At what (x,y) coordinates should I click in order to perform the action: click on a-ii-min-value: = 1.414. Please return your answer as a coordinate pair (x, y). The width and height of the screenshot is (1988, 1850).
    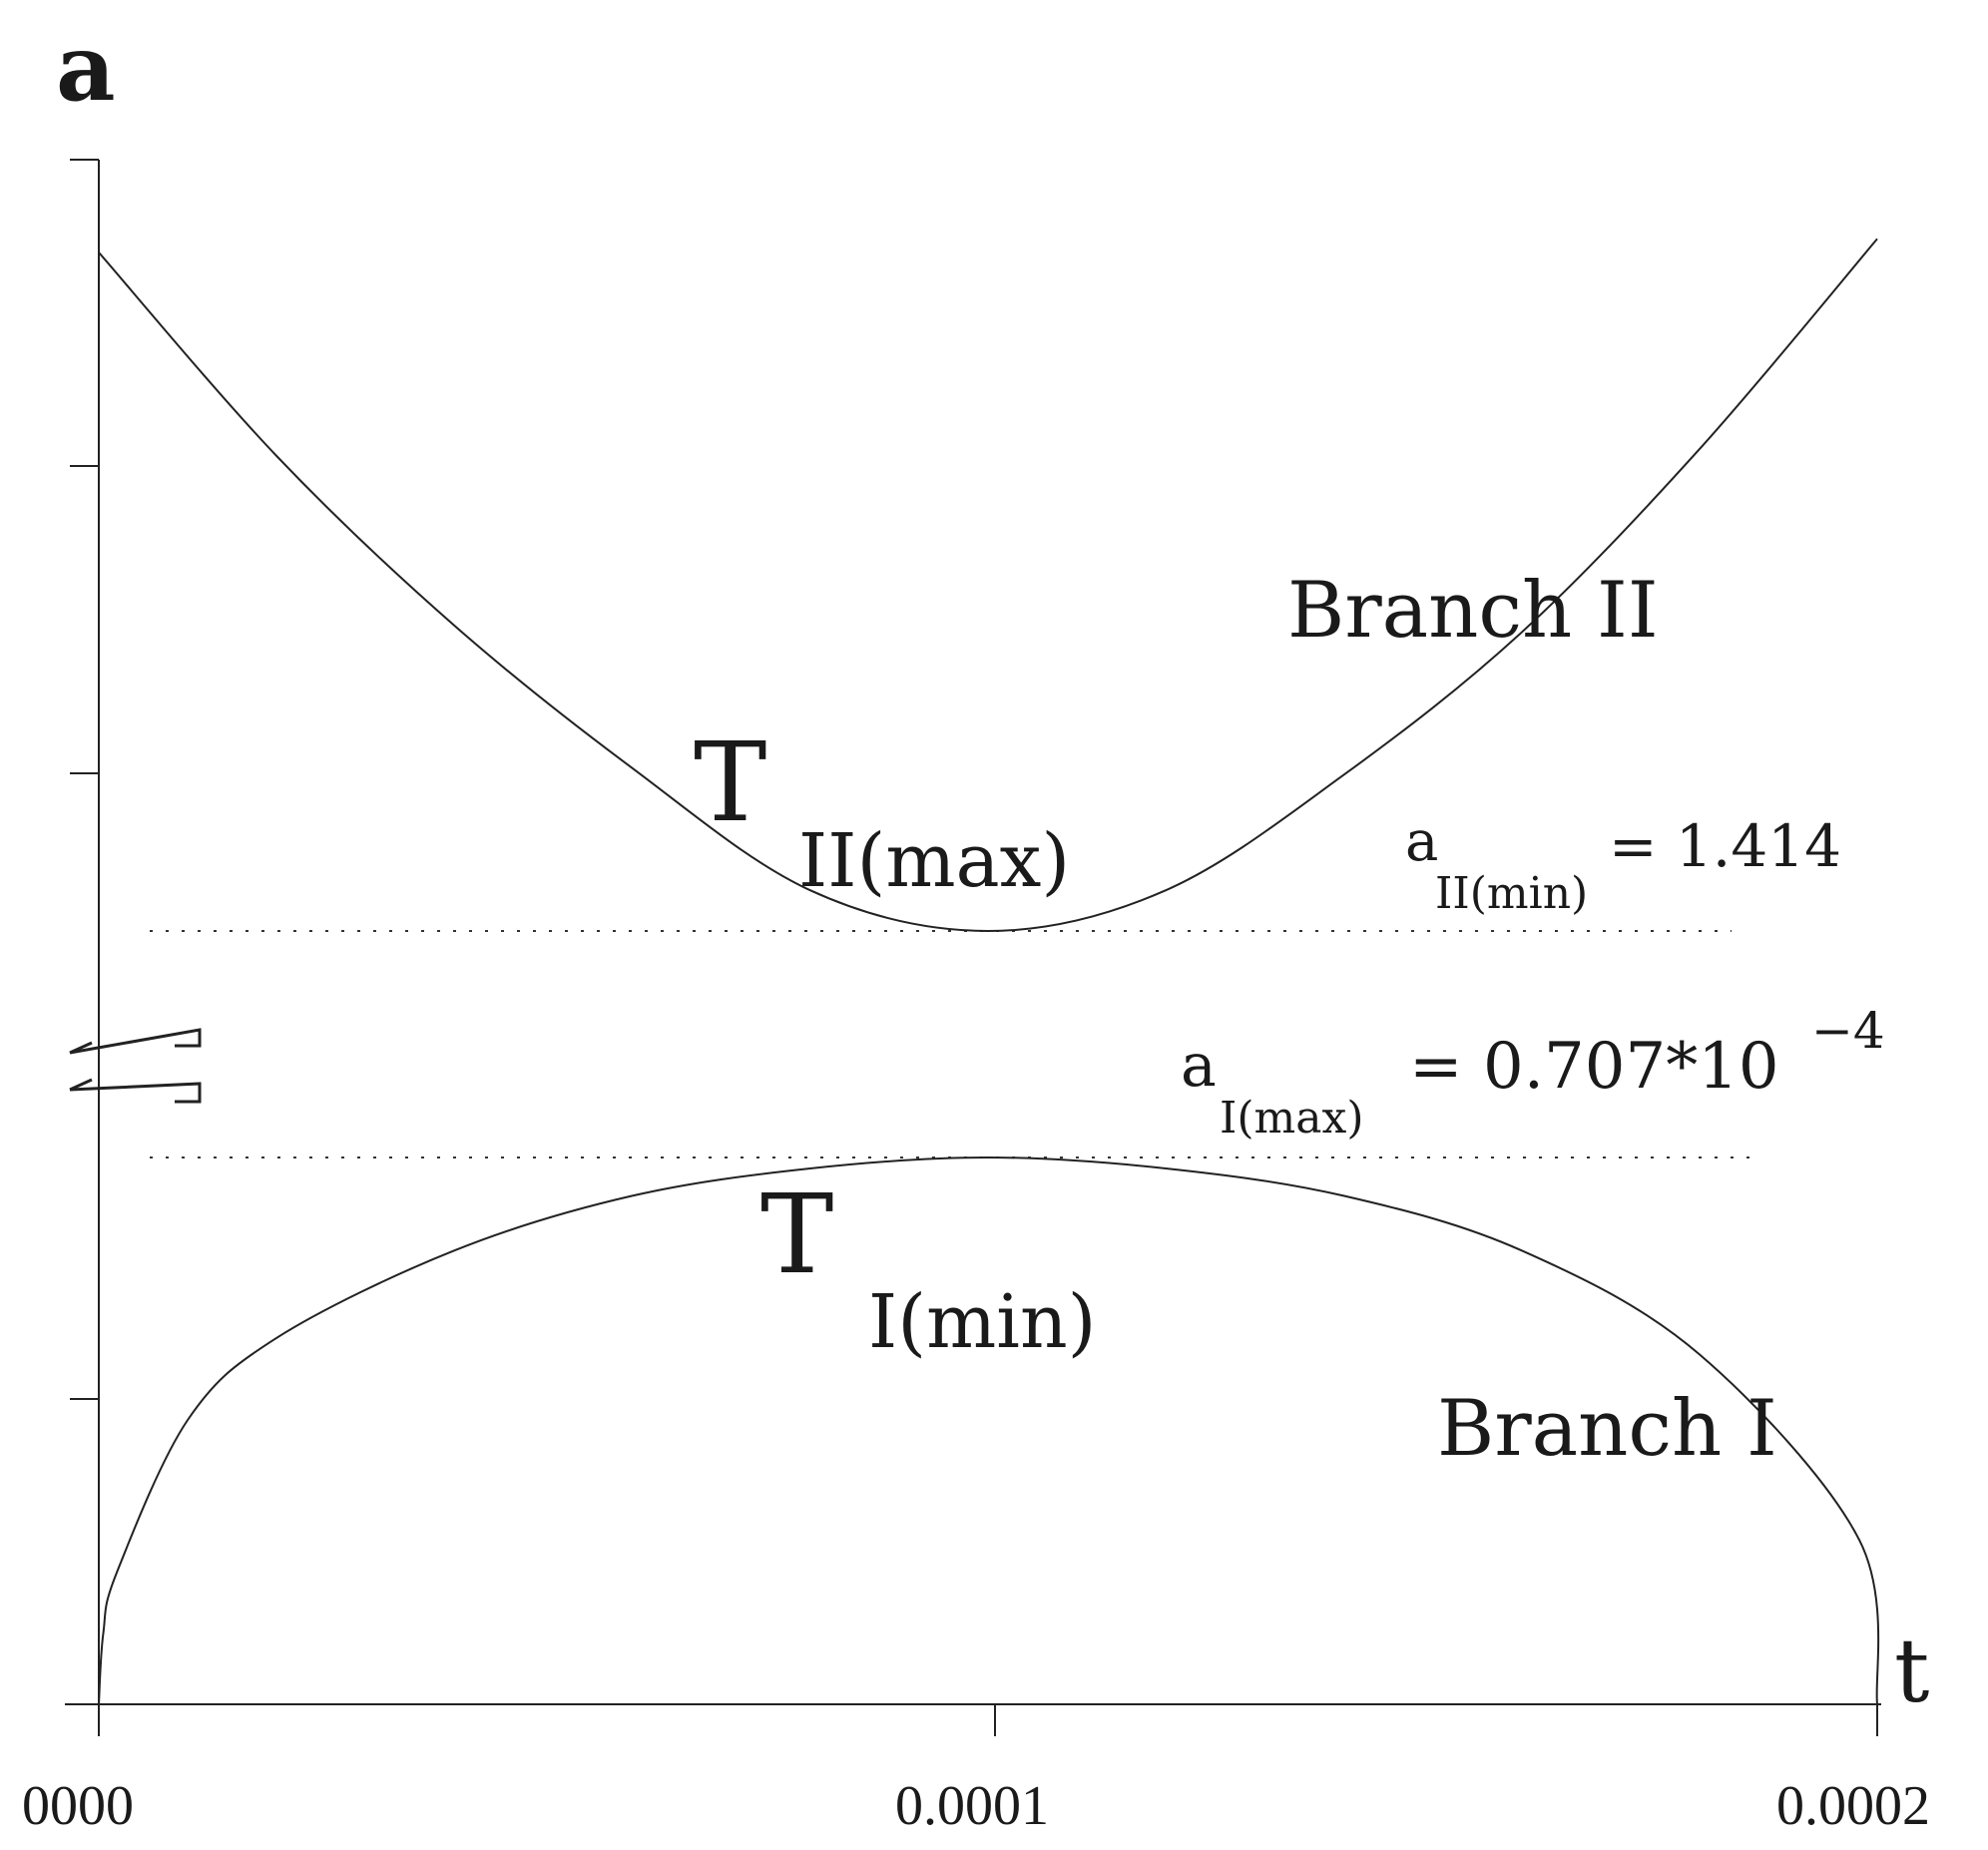
    Looking at the image, I should click on (1725, 846).